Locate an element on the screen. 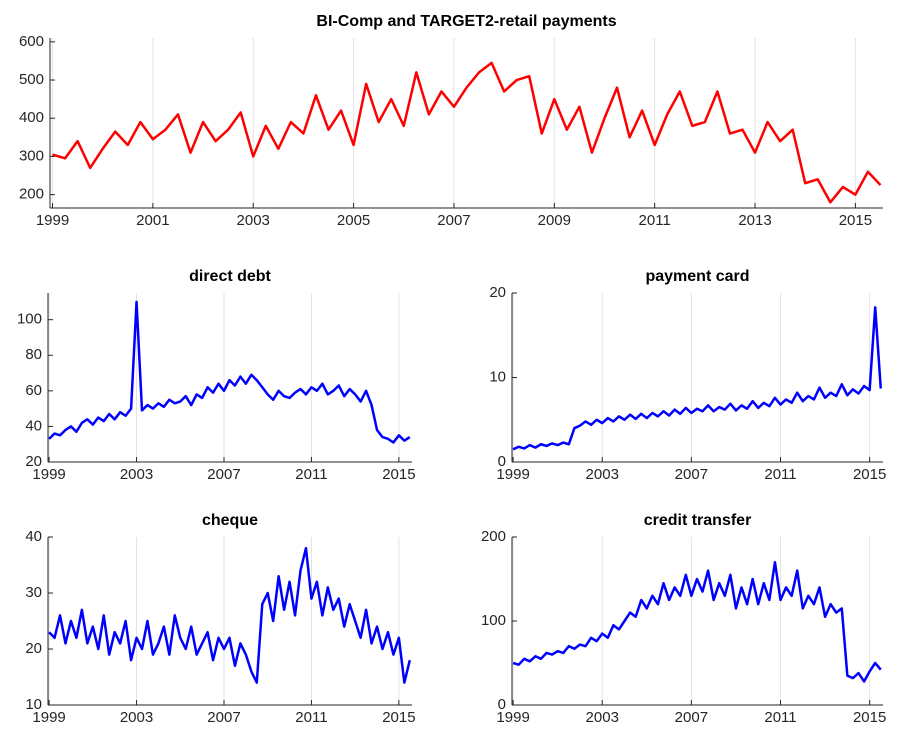 The height and width of the screenshot is (734, 899). y-tick-label: 500 is located at coordinates (31, 79).